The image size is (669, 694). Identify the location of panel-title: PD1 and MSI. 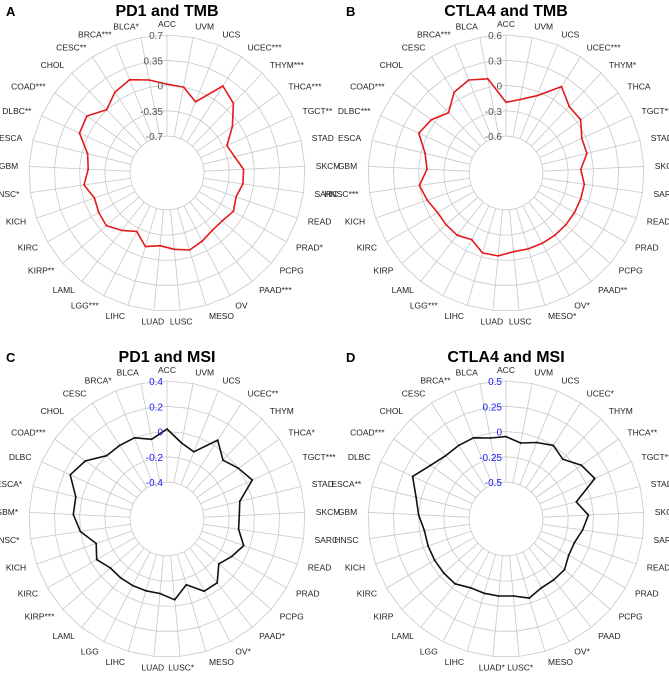
(167, 357).